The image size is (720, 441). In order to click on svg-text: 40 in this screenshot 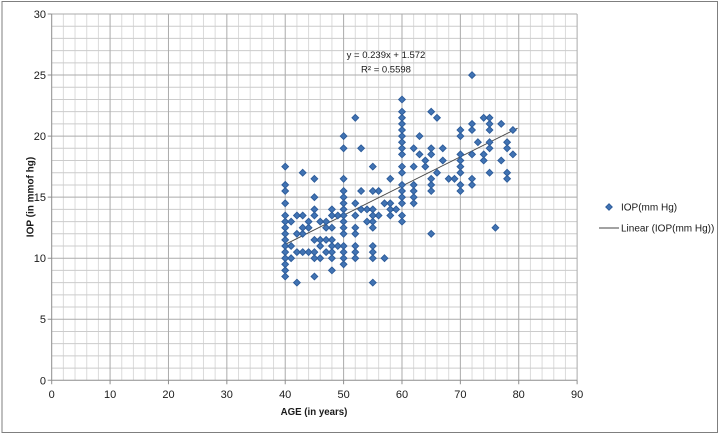, I will do `click(285, 395)`.